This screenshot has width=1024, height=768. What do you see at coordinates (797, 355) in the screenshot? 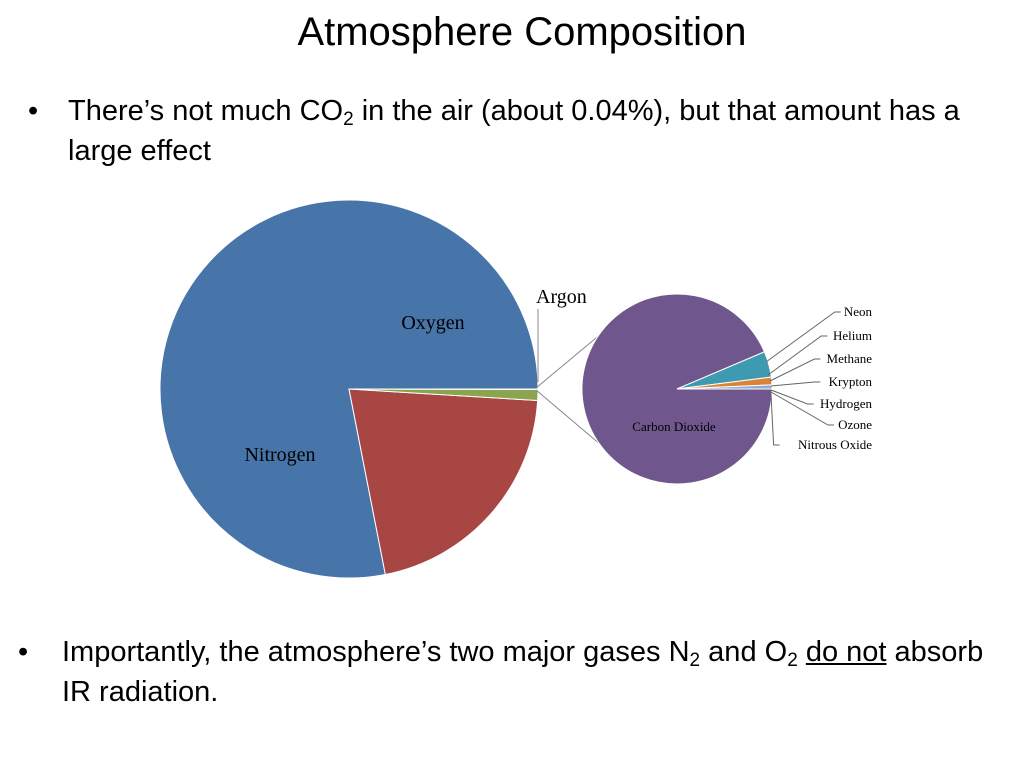
I see `leader-helium` at bounding box center [797, 355].